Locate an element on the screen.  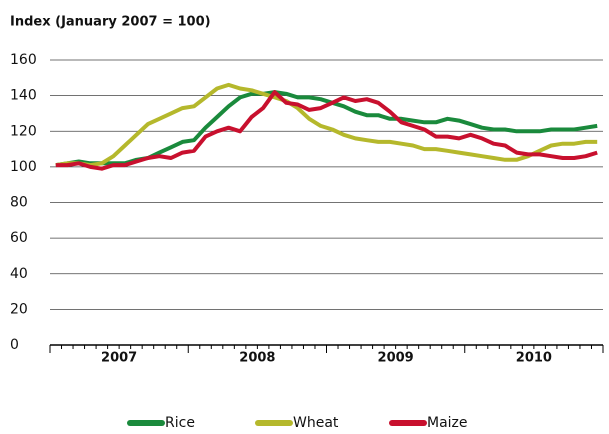
y-tick-label: 0 is located at coordinates (14, 345).